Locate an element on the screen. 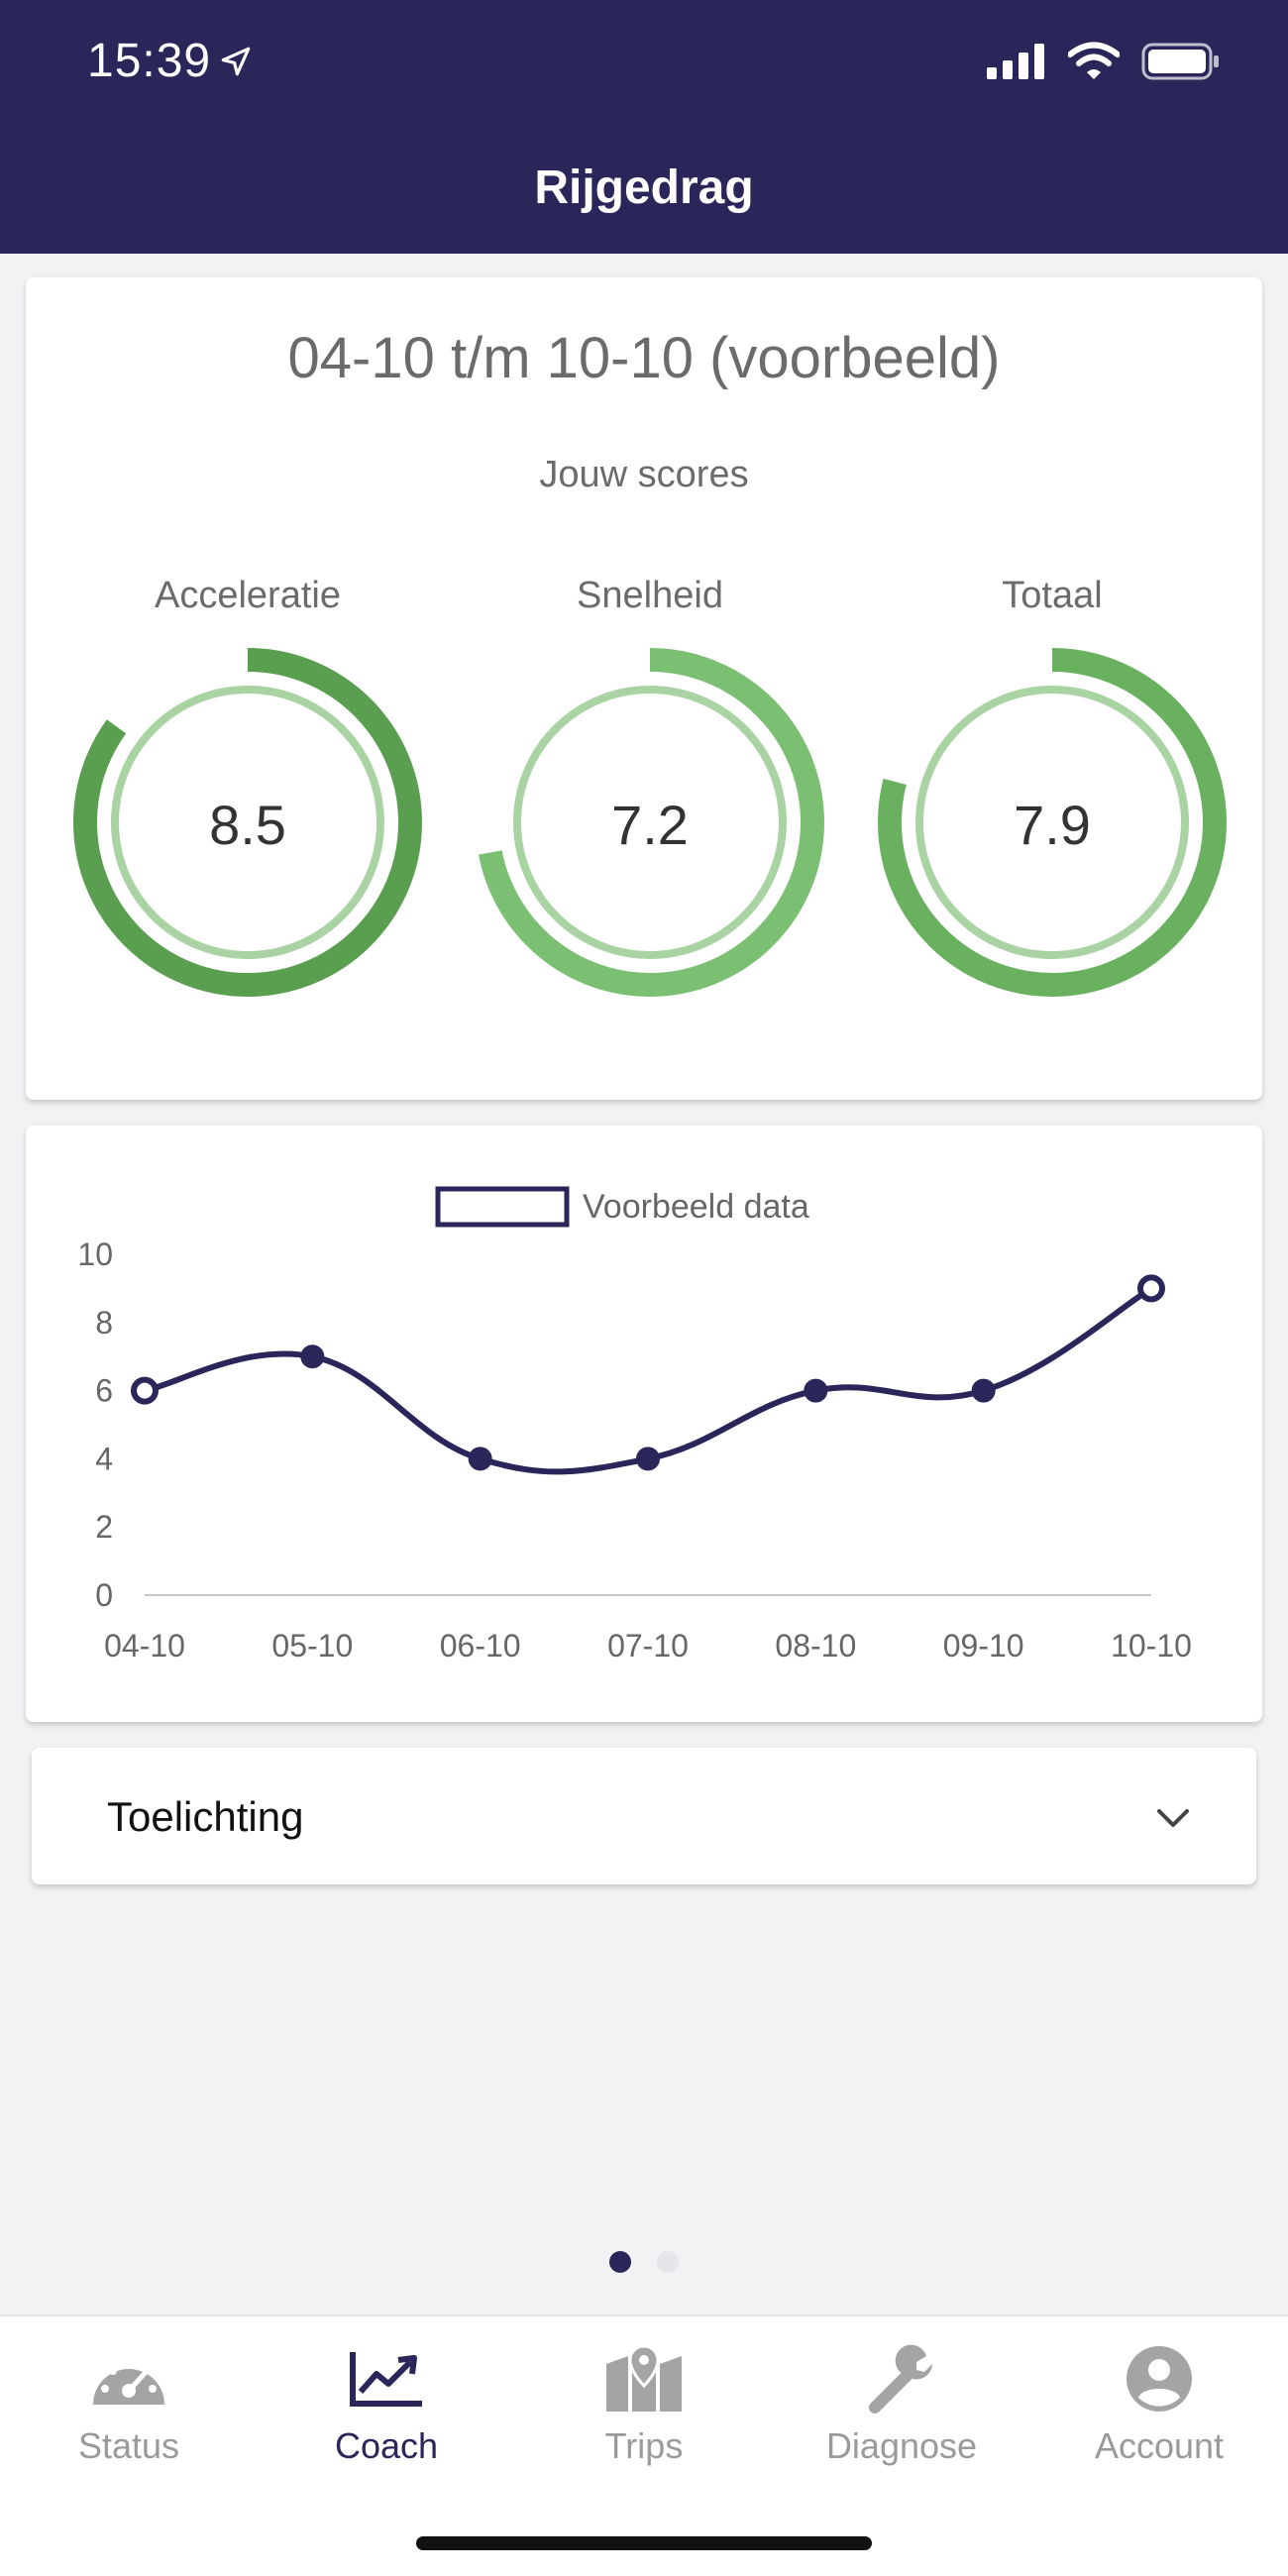 The width and height of the screenshot is (1288, 2576). series-line is located at coordinates (648, 1380).